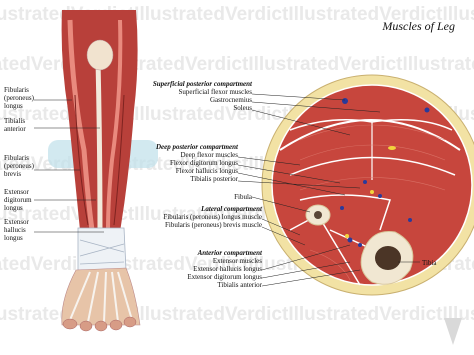 This screenshot has height=355, width=474. I want to click on compartment-item: Deep flexor muscles, so click(209, 155).